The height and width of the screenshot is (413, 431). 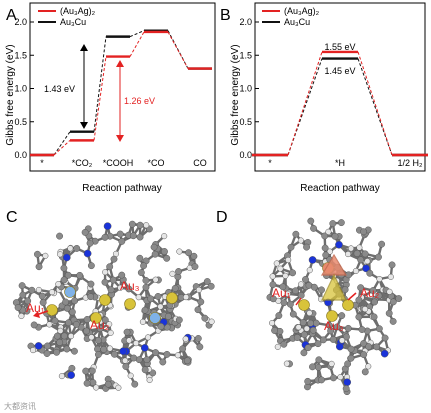 What do you see at coordinates (10, 94) in the screenshot?
I see `panel-a-ylabel: Gibbs free energy (eV)` at bounding box center [10, 94].